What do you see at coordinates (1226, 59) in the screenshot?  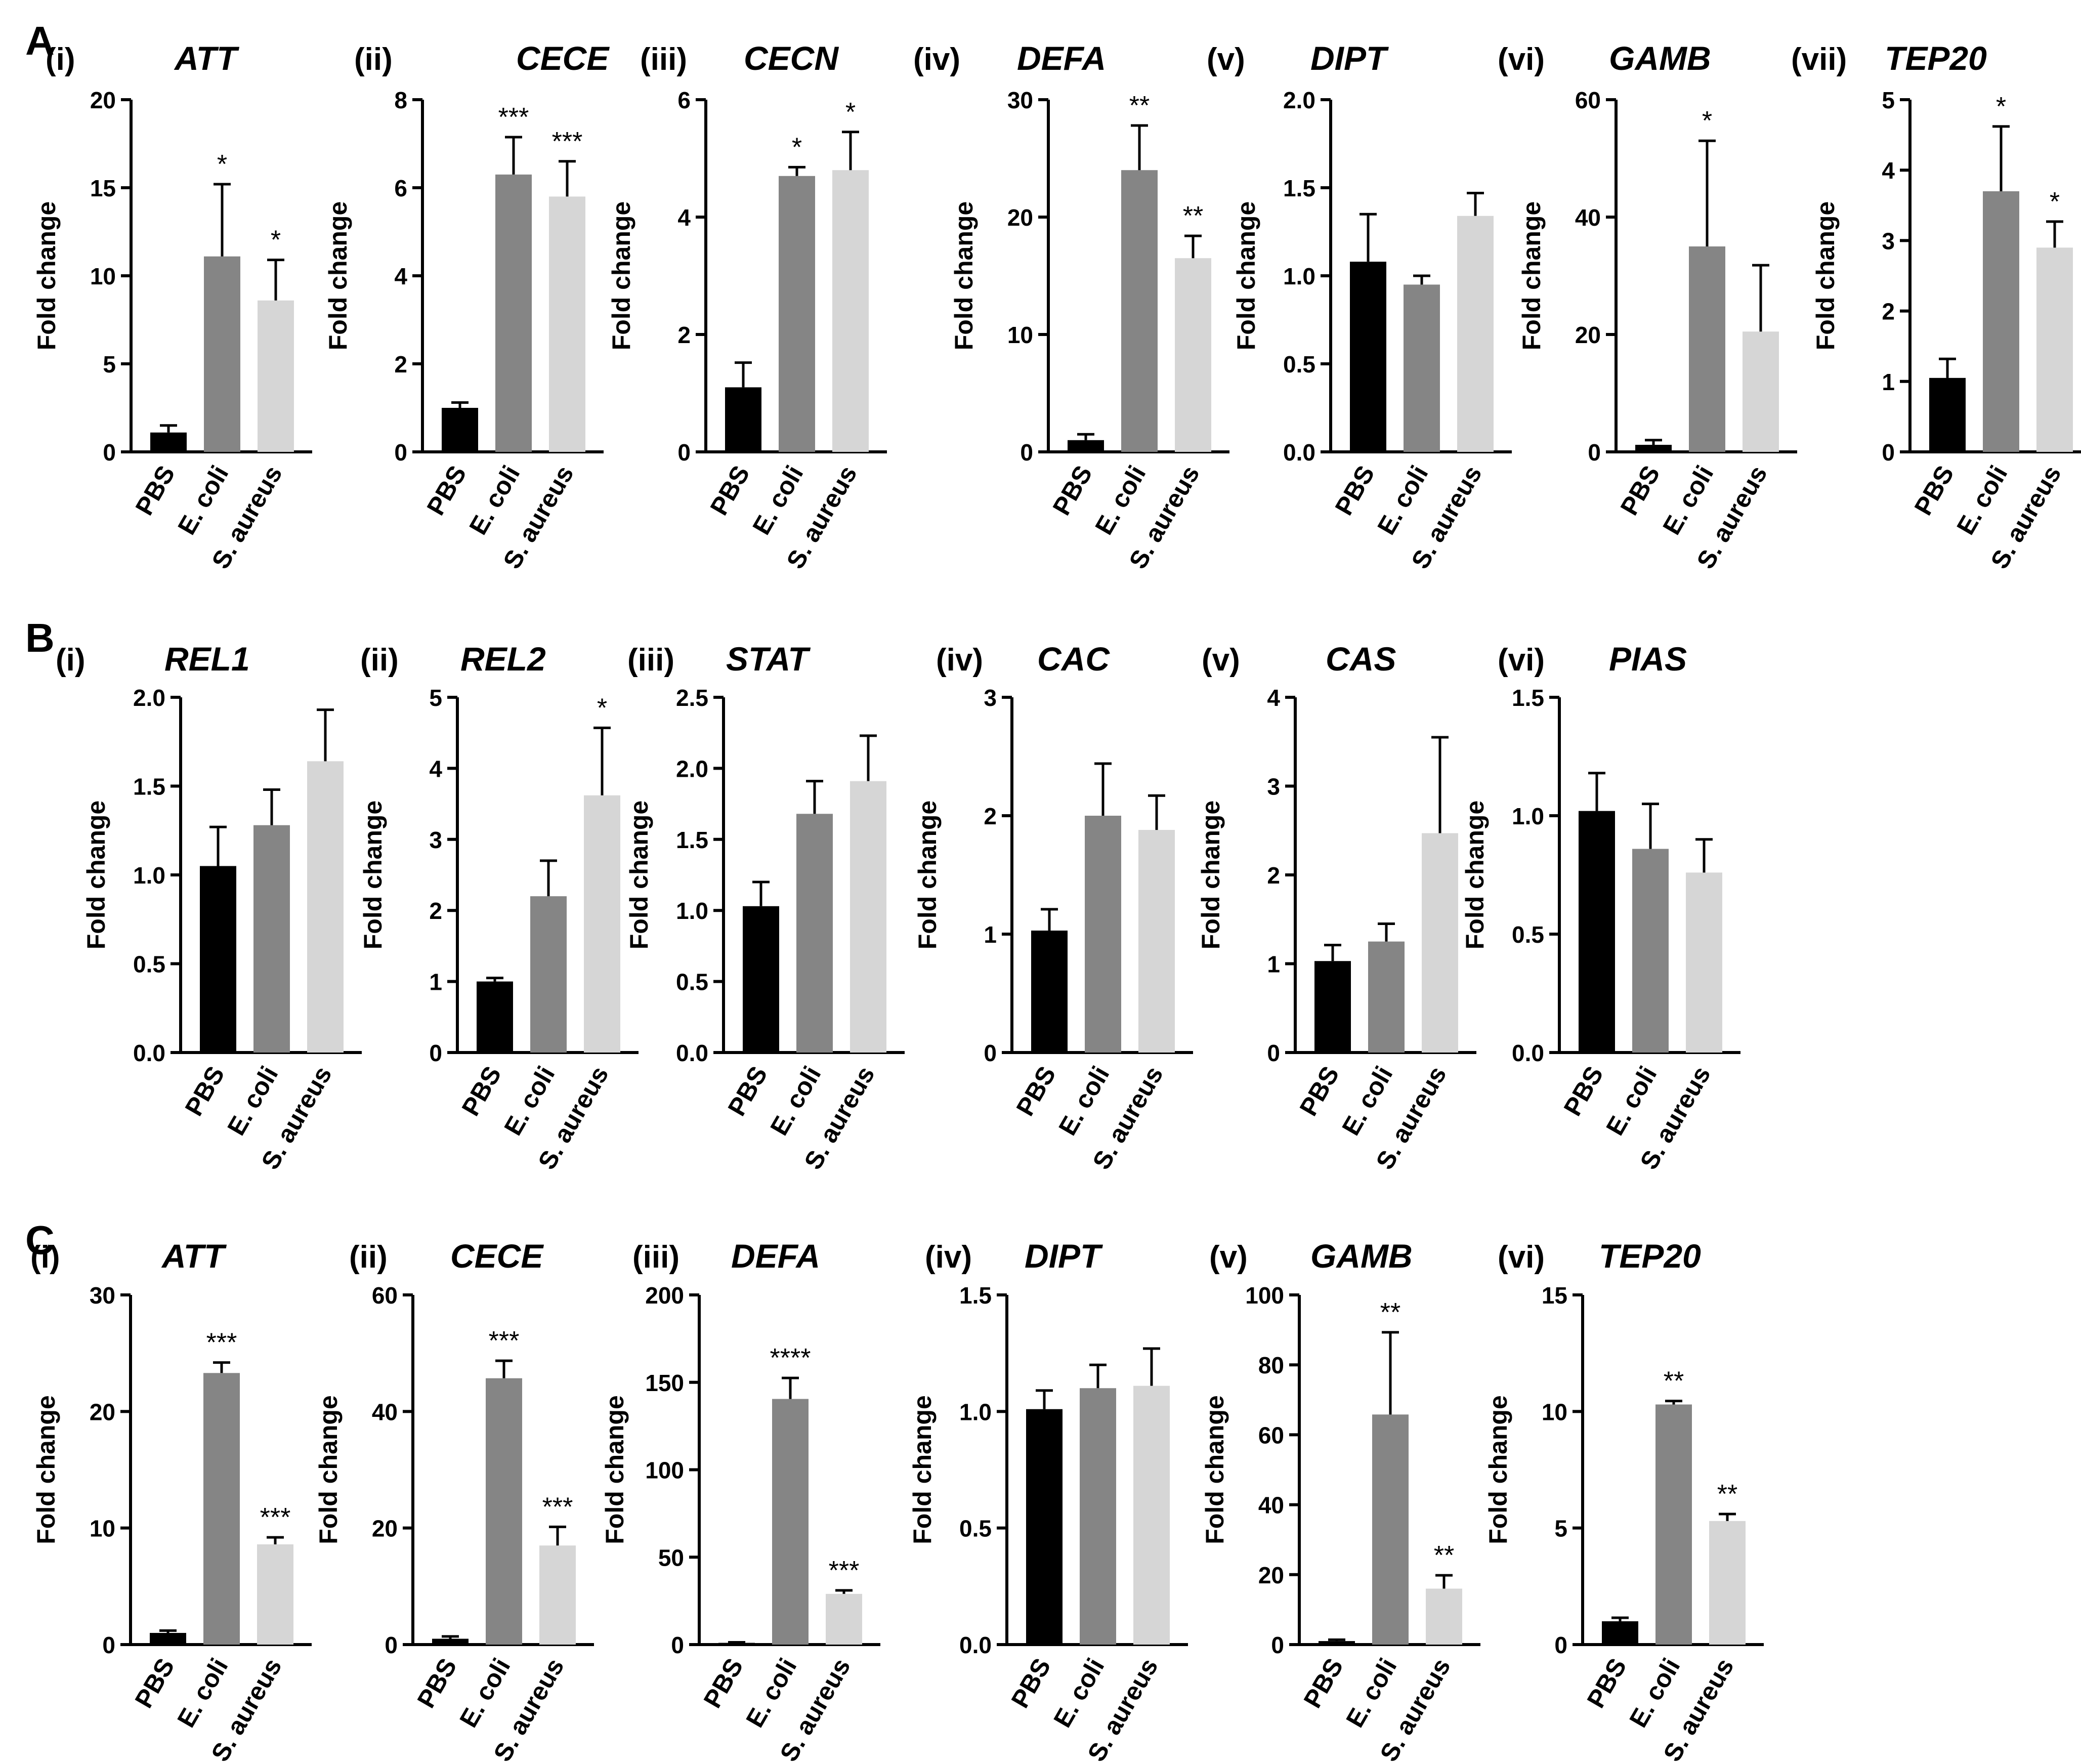 I see `panel-a-5-index: (v)` at bounding box center [1226, 59].